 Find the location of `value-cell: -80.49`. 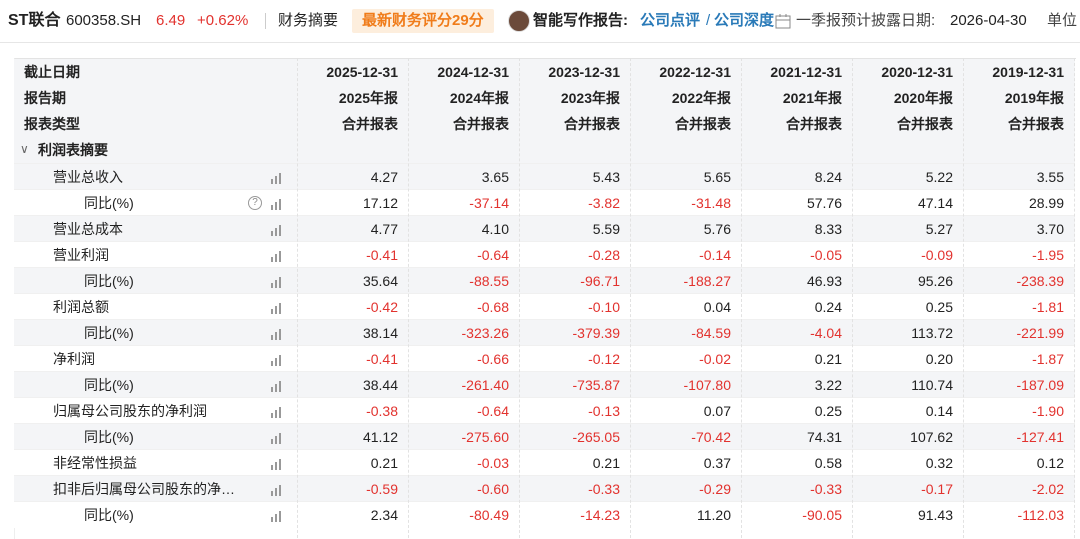

value-cell: -80.49 is located at coordinates (489, 515).